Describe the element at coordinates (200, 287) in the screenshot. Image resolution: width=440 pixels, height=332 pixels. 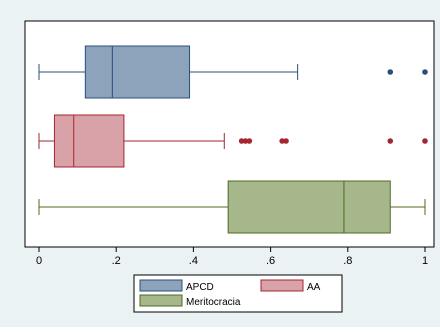
I see `legend-label: APCD` at that location.